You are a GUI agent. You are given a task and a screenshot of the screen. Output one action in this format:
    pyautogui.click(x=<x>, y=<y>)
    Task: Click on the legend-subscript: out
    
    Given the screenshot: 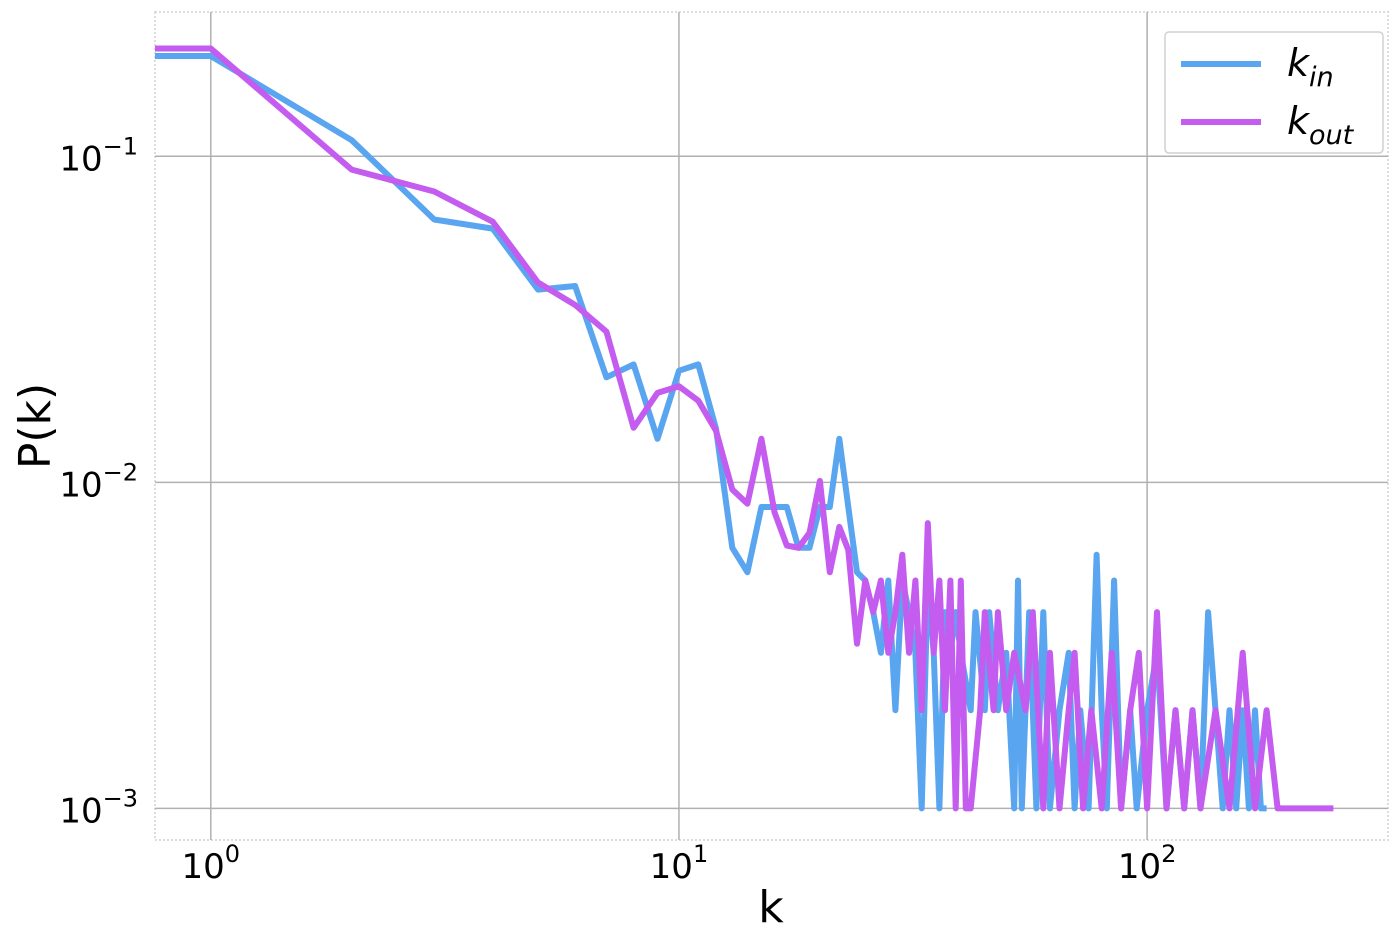 What is the action you would take?
    pyautogui.click(x=1332, y=135)
    